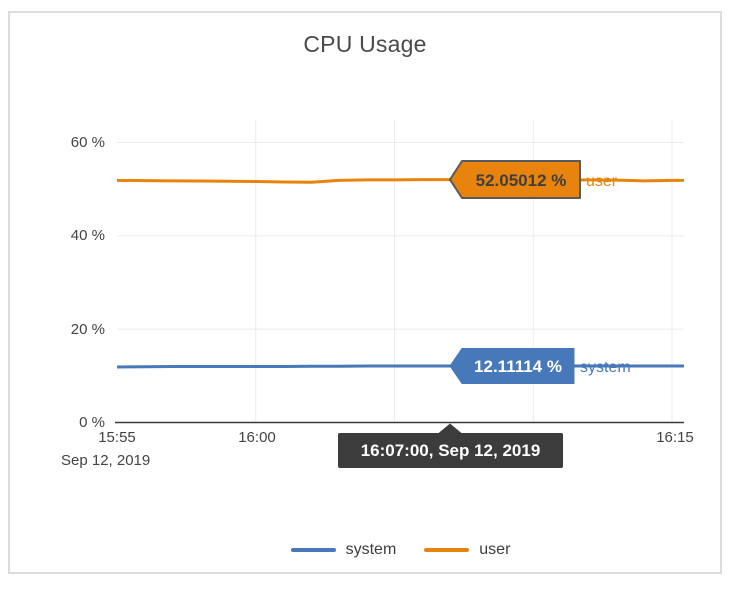 The height and width of the screenshot is (591, 737). Describe the element at coordinates (257, 437) in the screenshot. I see `x-tick-1600: 16:00` at that location.